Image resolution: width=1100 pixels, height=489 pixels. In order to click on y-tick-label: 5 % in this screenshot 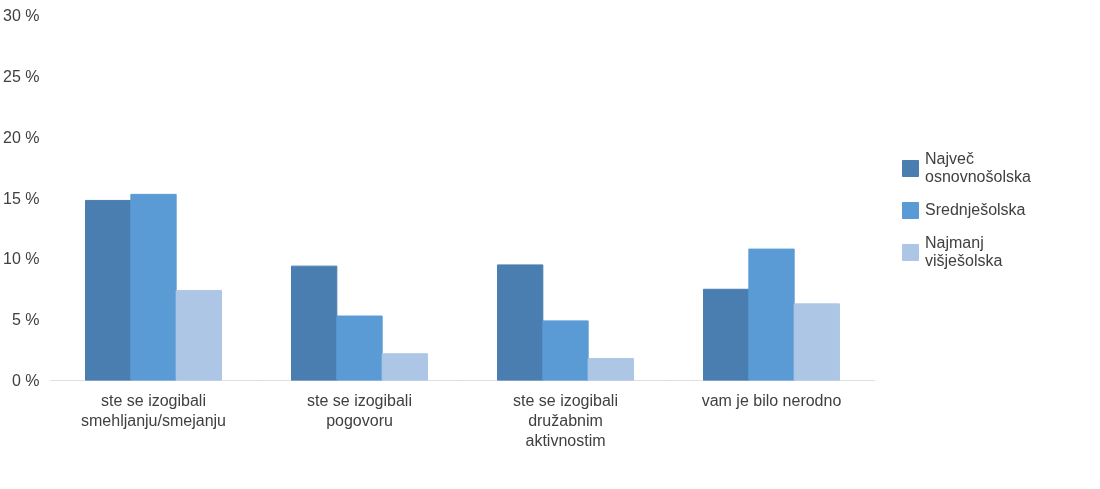, I will do `click(25, 320)`.